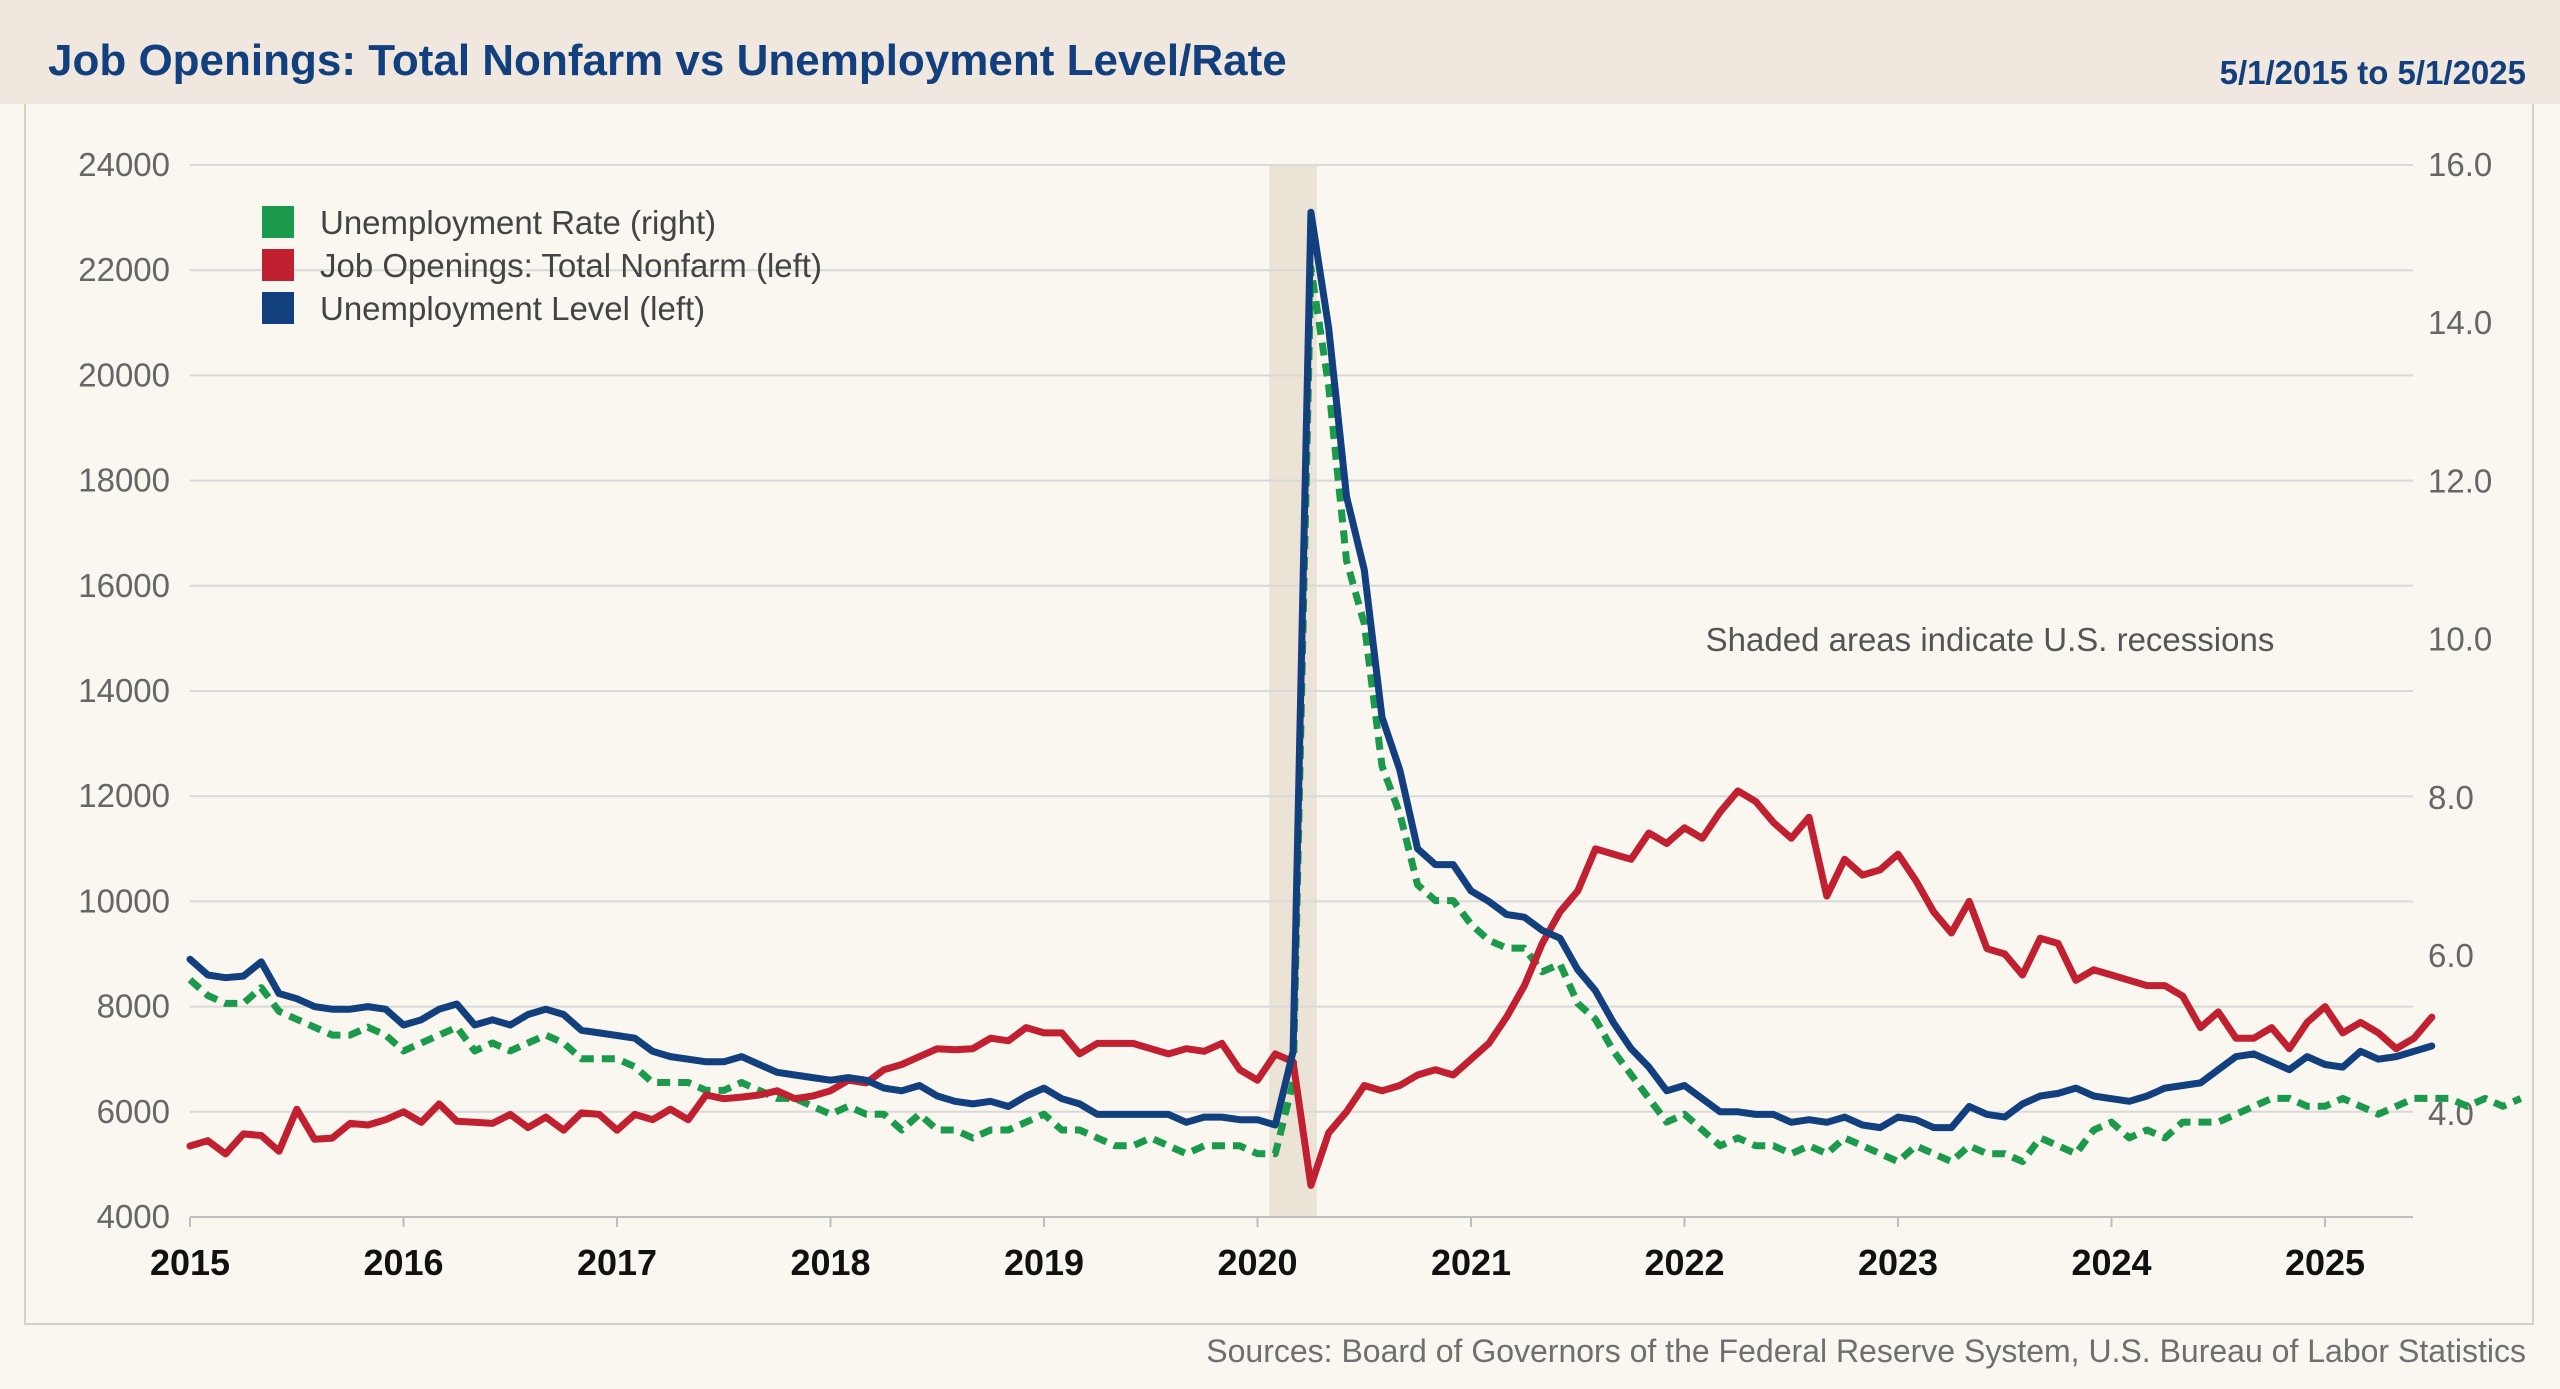  I want to click on y-left-tick-label: 14000, so click(124, 690).